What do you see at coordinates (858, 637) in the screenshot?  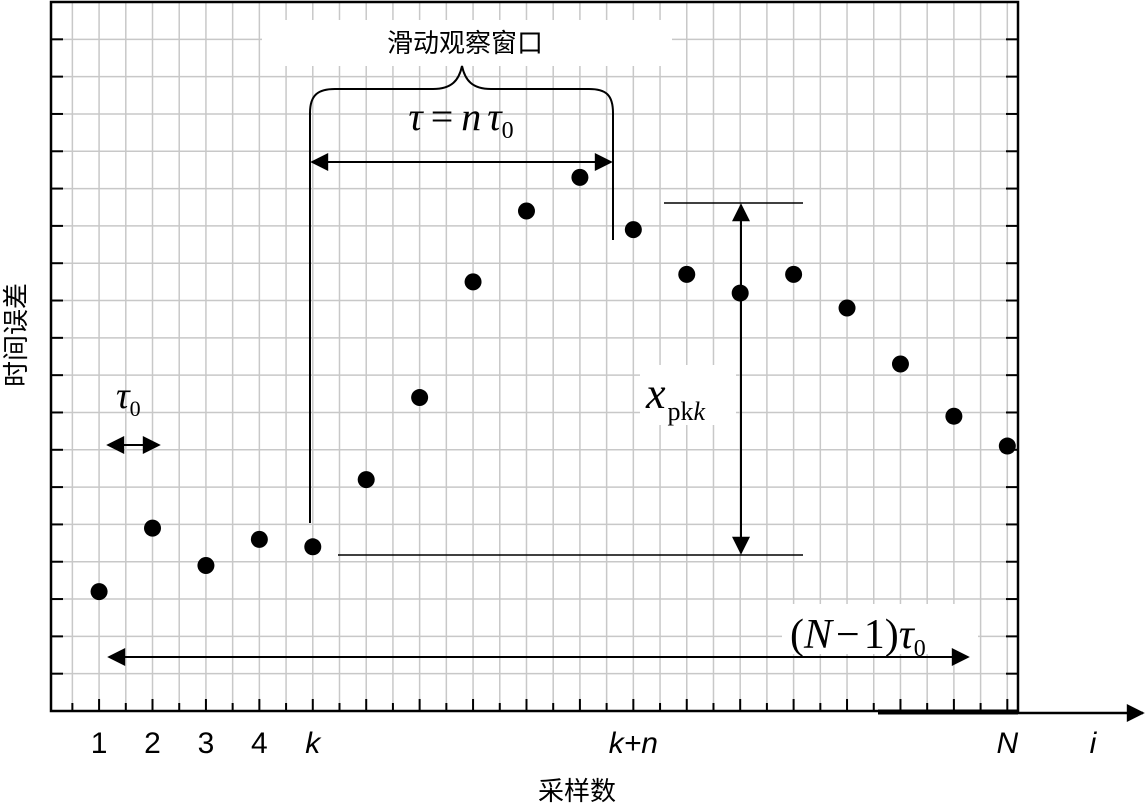 I see `span-label: (N−1)τ0` at bounding box center [858, 637].